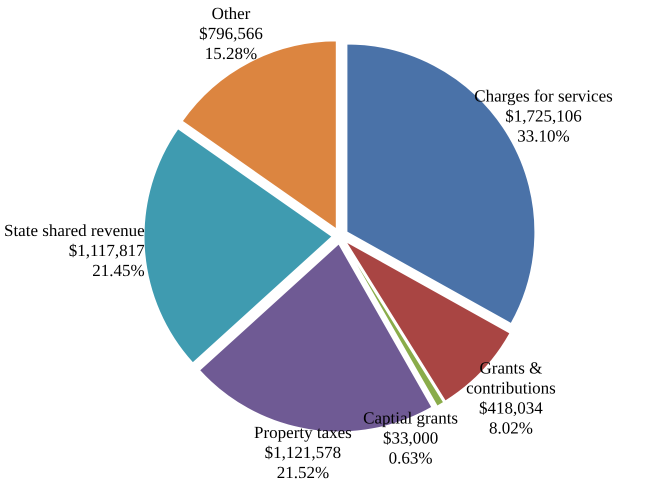  I want to click on data-label: $1,121,578 21.52%, so click(303, 462).